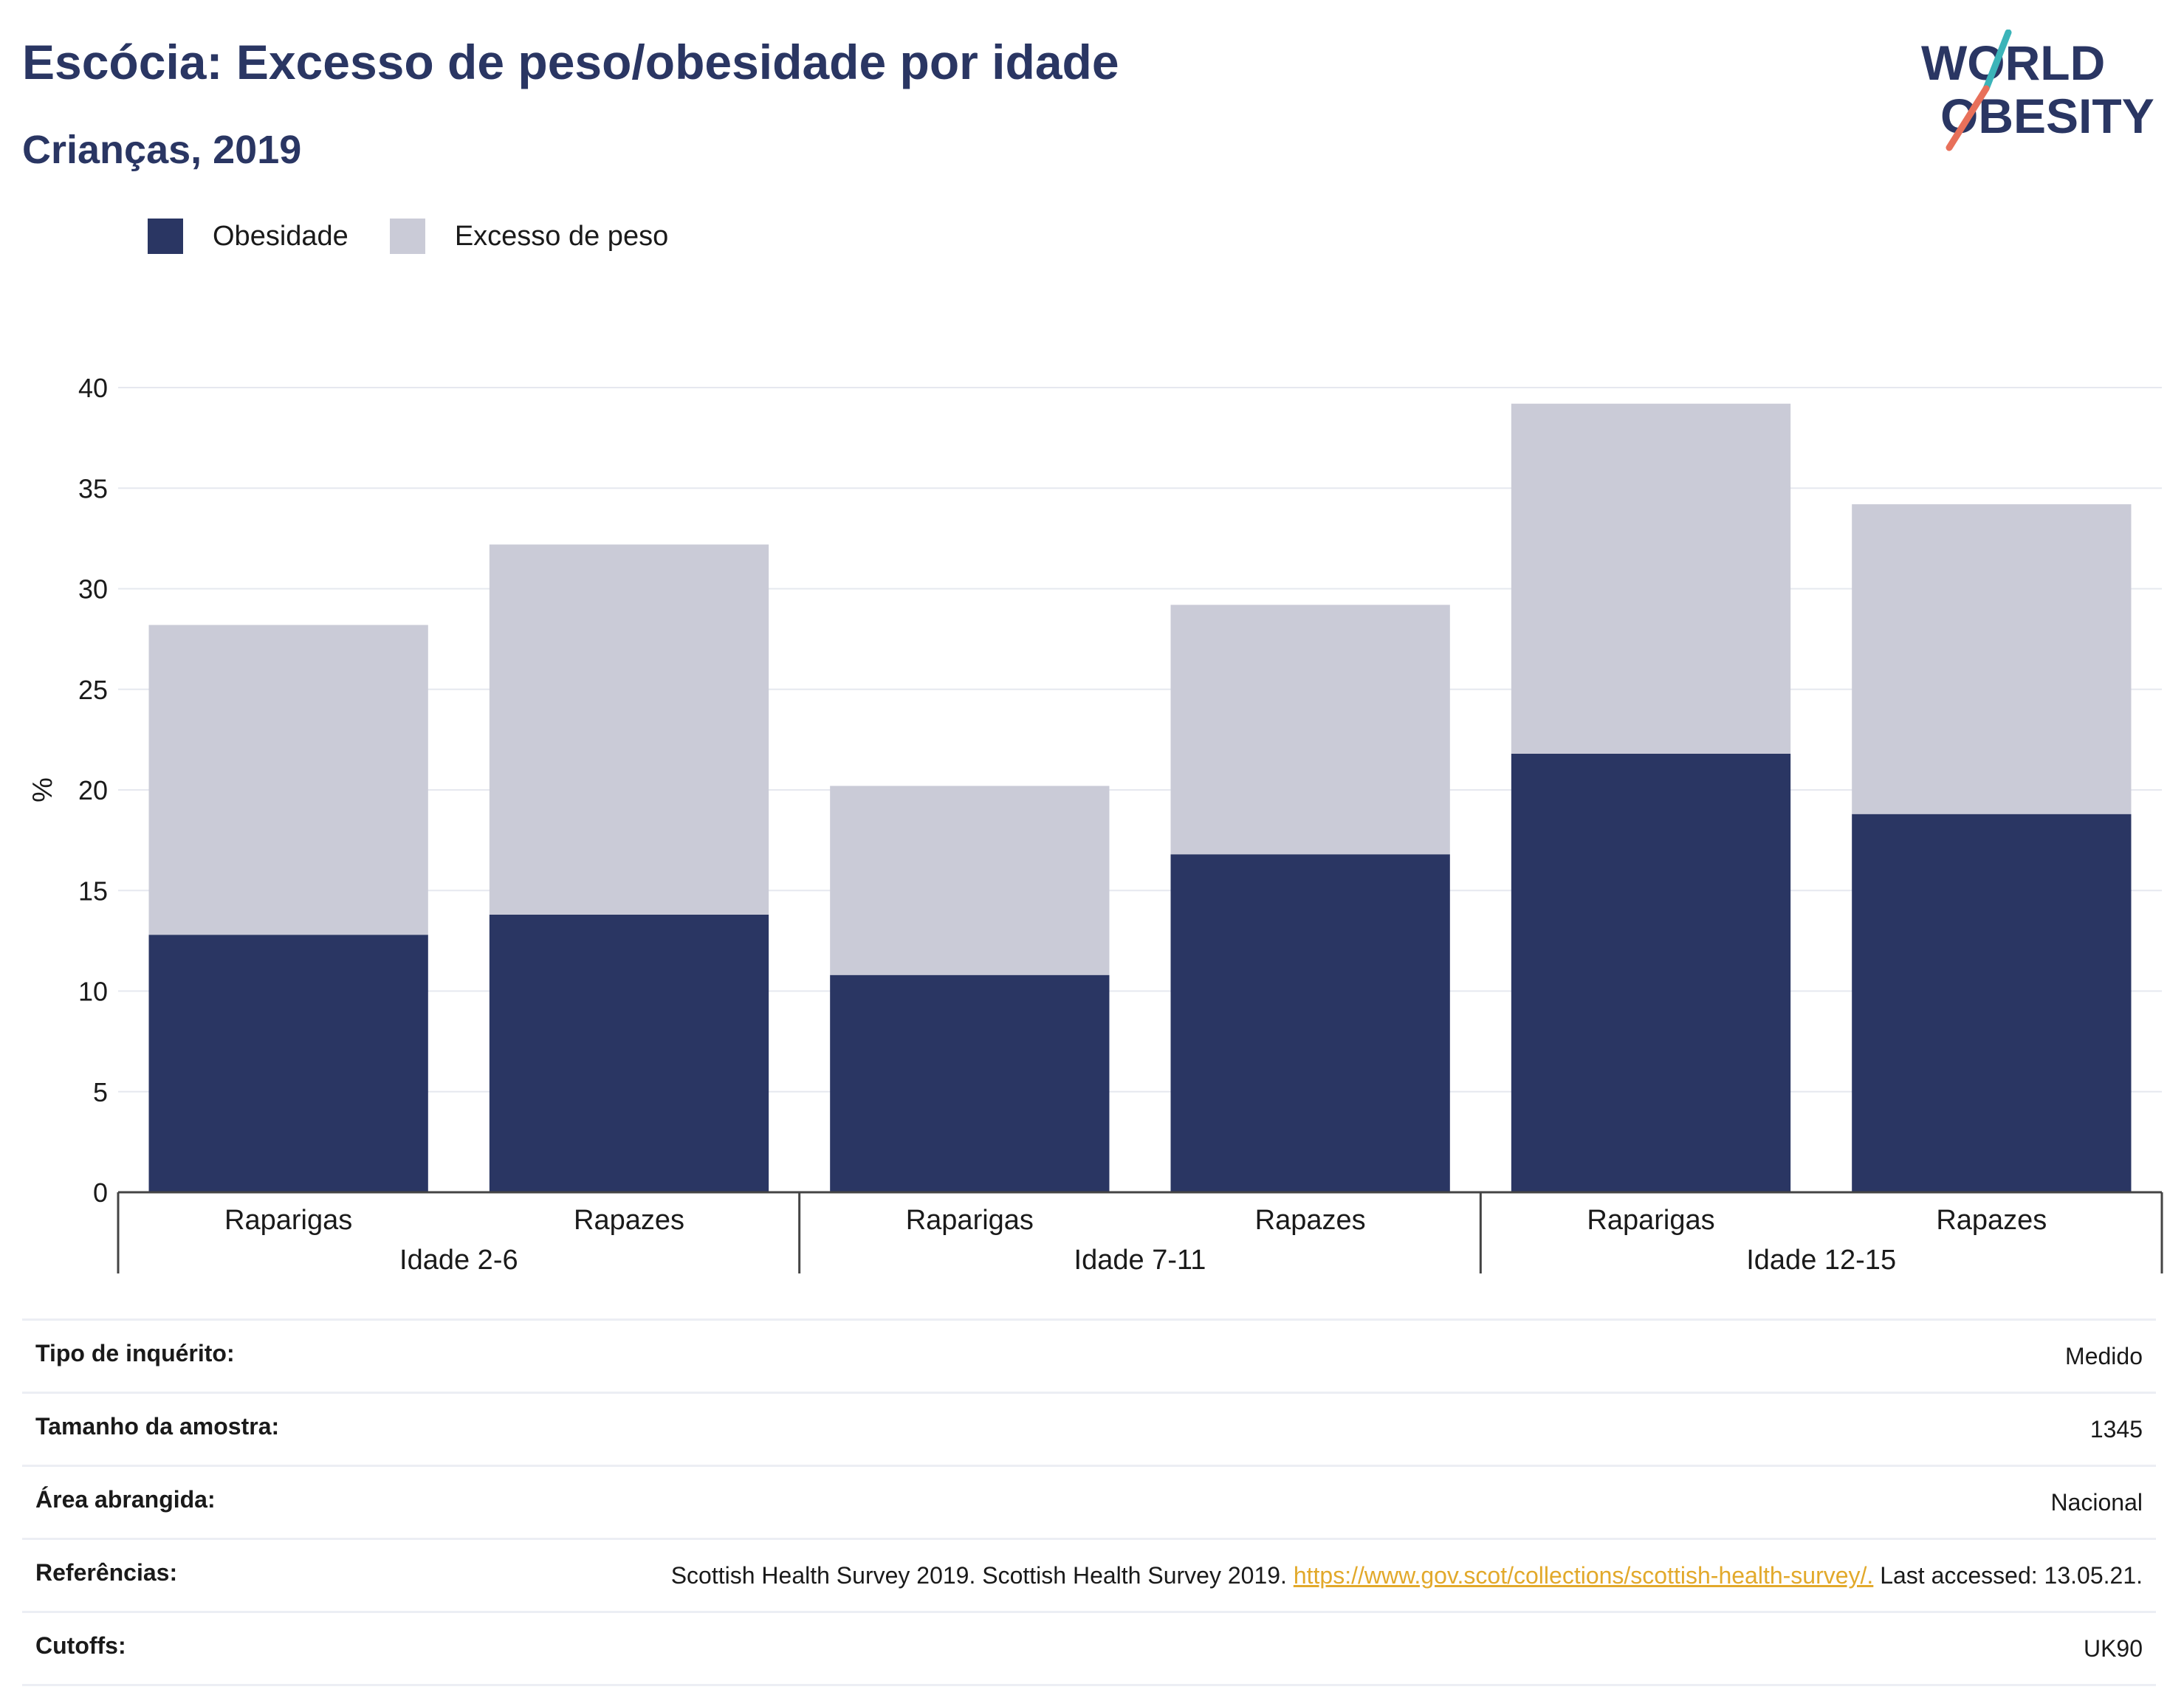 The height and width of the screenshot is (1695, 2184). What do you see at coordinates (1140, 1260) in the screenshot?
I see `group-label: Idade 7-11` at bounding box center [1140, 1260].